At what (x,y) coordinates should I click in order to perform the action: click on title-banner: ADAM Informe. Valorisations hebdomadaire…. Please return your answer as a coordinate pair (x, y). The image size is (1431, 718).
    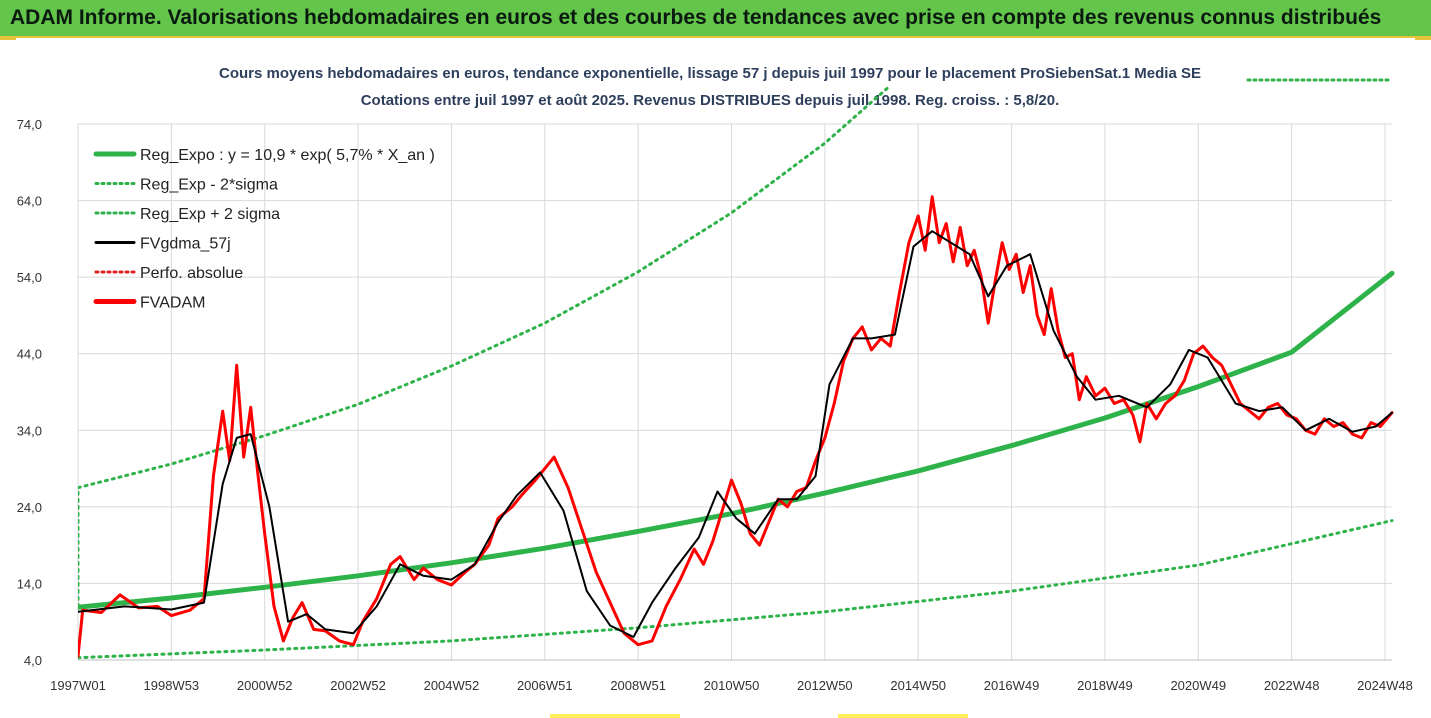
    Looking at the image, I should click on (715, 19).